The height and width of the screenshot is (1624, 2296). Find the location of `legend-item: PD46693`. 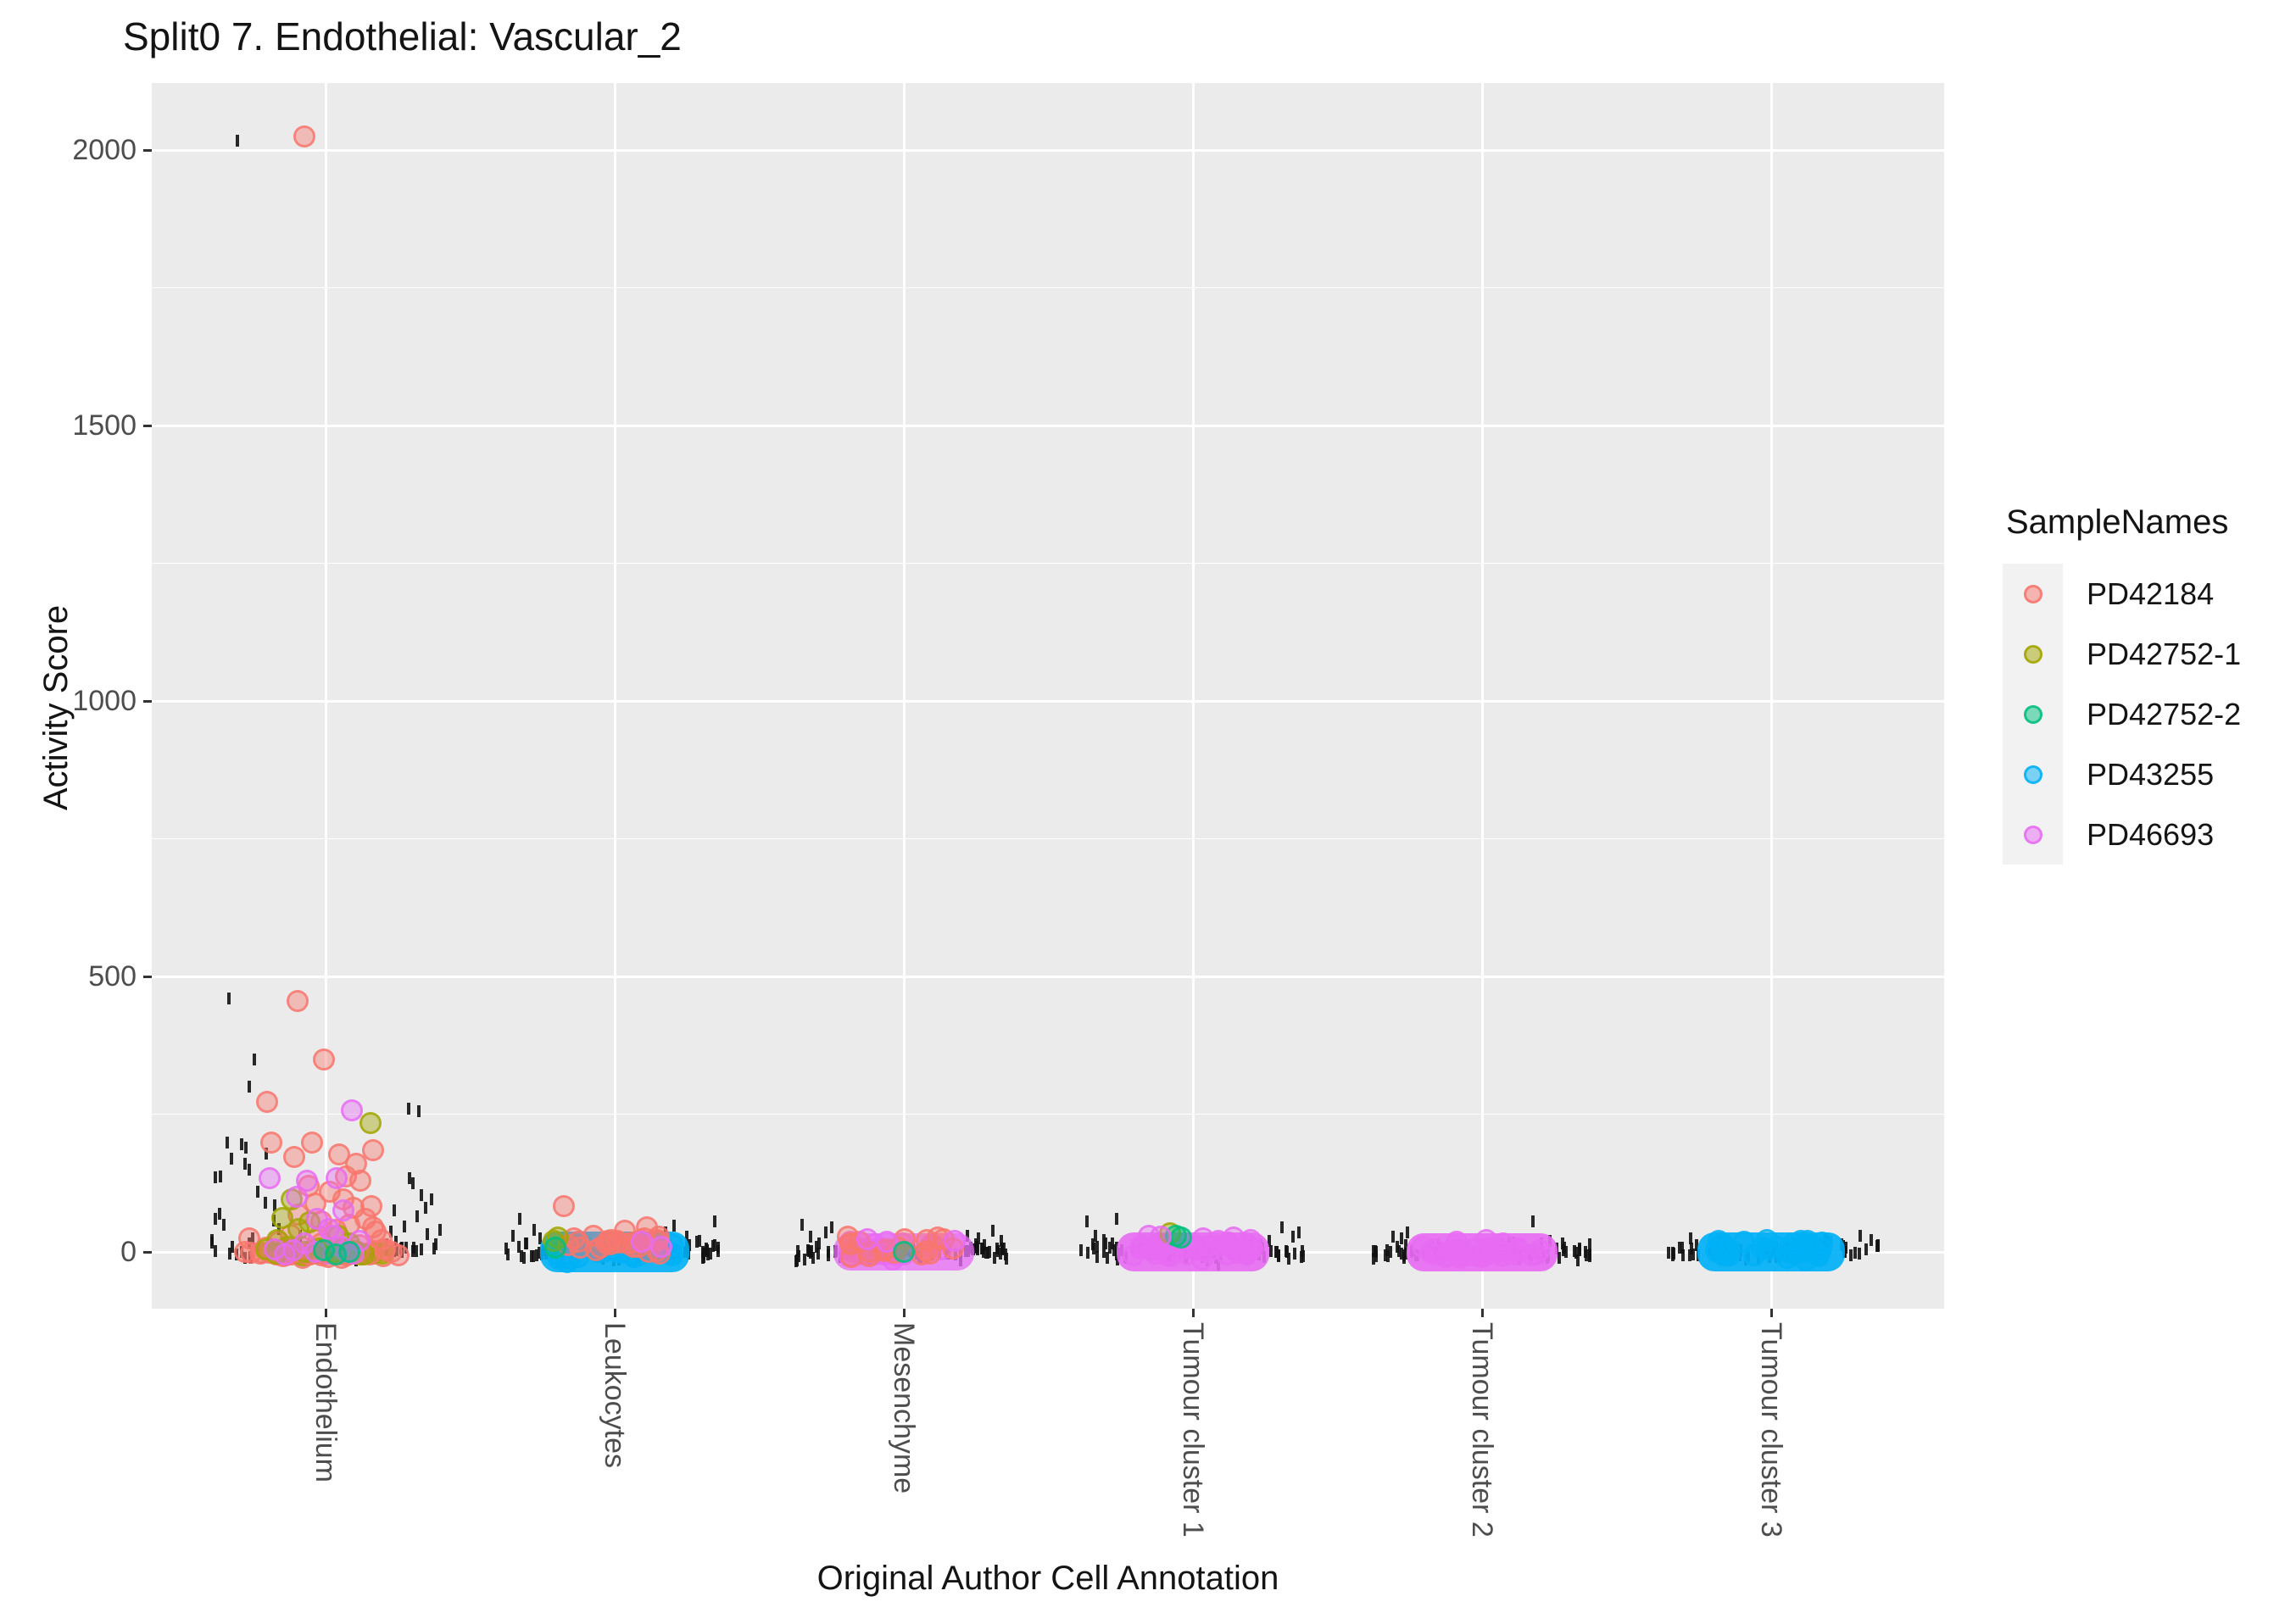

legend-item: PD46693 is located at coordinates (2122, 834).